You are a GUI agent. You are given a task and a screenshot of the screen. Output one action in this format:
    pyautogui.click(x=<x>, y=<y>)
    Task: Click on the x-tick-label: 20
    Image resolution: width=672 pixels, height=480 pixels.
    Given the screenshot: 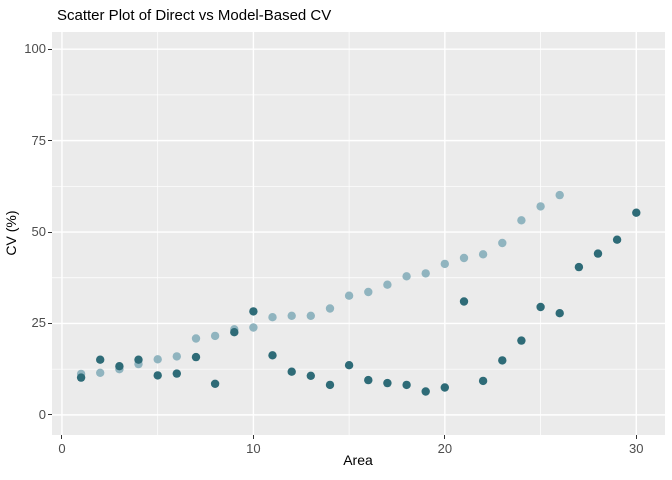 What is the action you would take?
    pyautogui.click(x=445, y=448)
    